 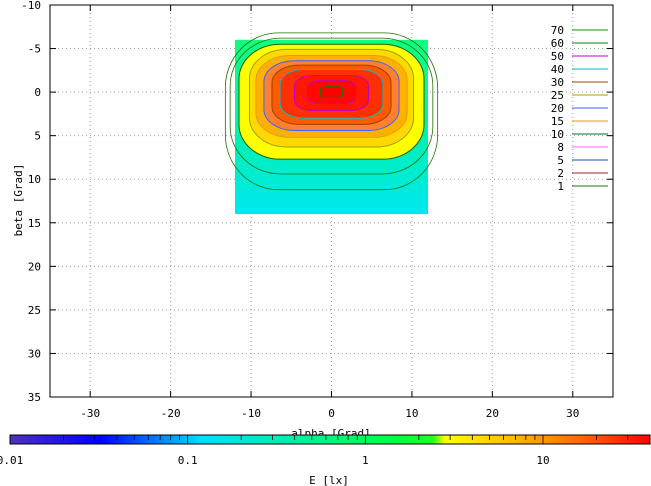 What do you see at coordinates (492, 413) in the screenshot?
I see `x-tick-label: 20` at bounding box center [492, 413].